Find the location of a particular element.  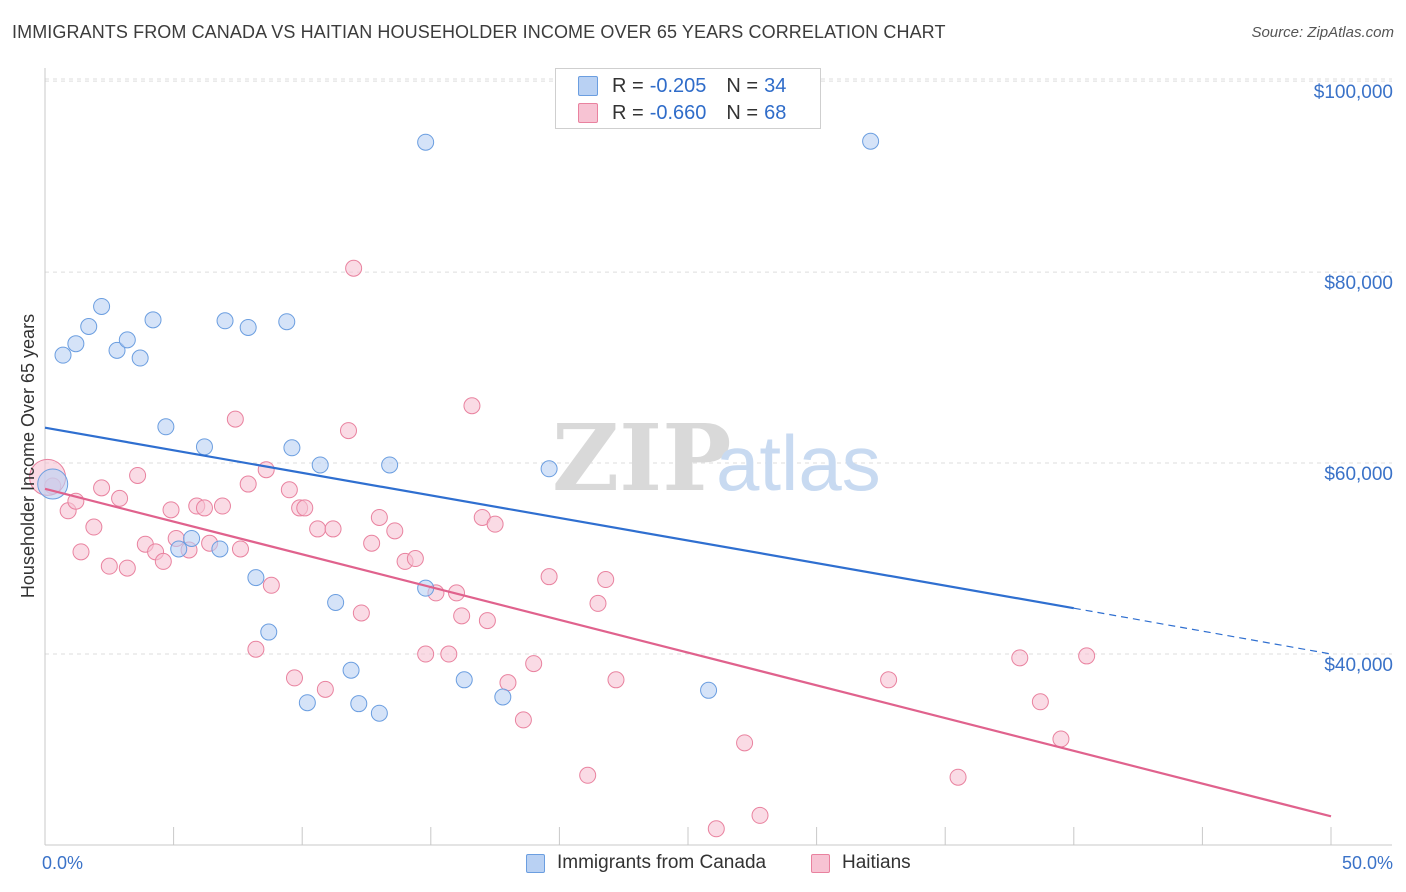

series-label-canada: Immigrants from Canada is located at coordinates (662, 862).